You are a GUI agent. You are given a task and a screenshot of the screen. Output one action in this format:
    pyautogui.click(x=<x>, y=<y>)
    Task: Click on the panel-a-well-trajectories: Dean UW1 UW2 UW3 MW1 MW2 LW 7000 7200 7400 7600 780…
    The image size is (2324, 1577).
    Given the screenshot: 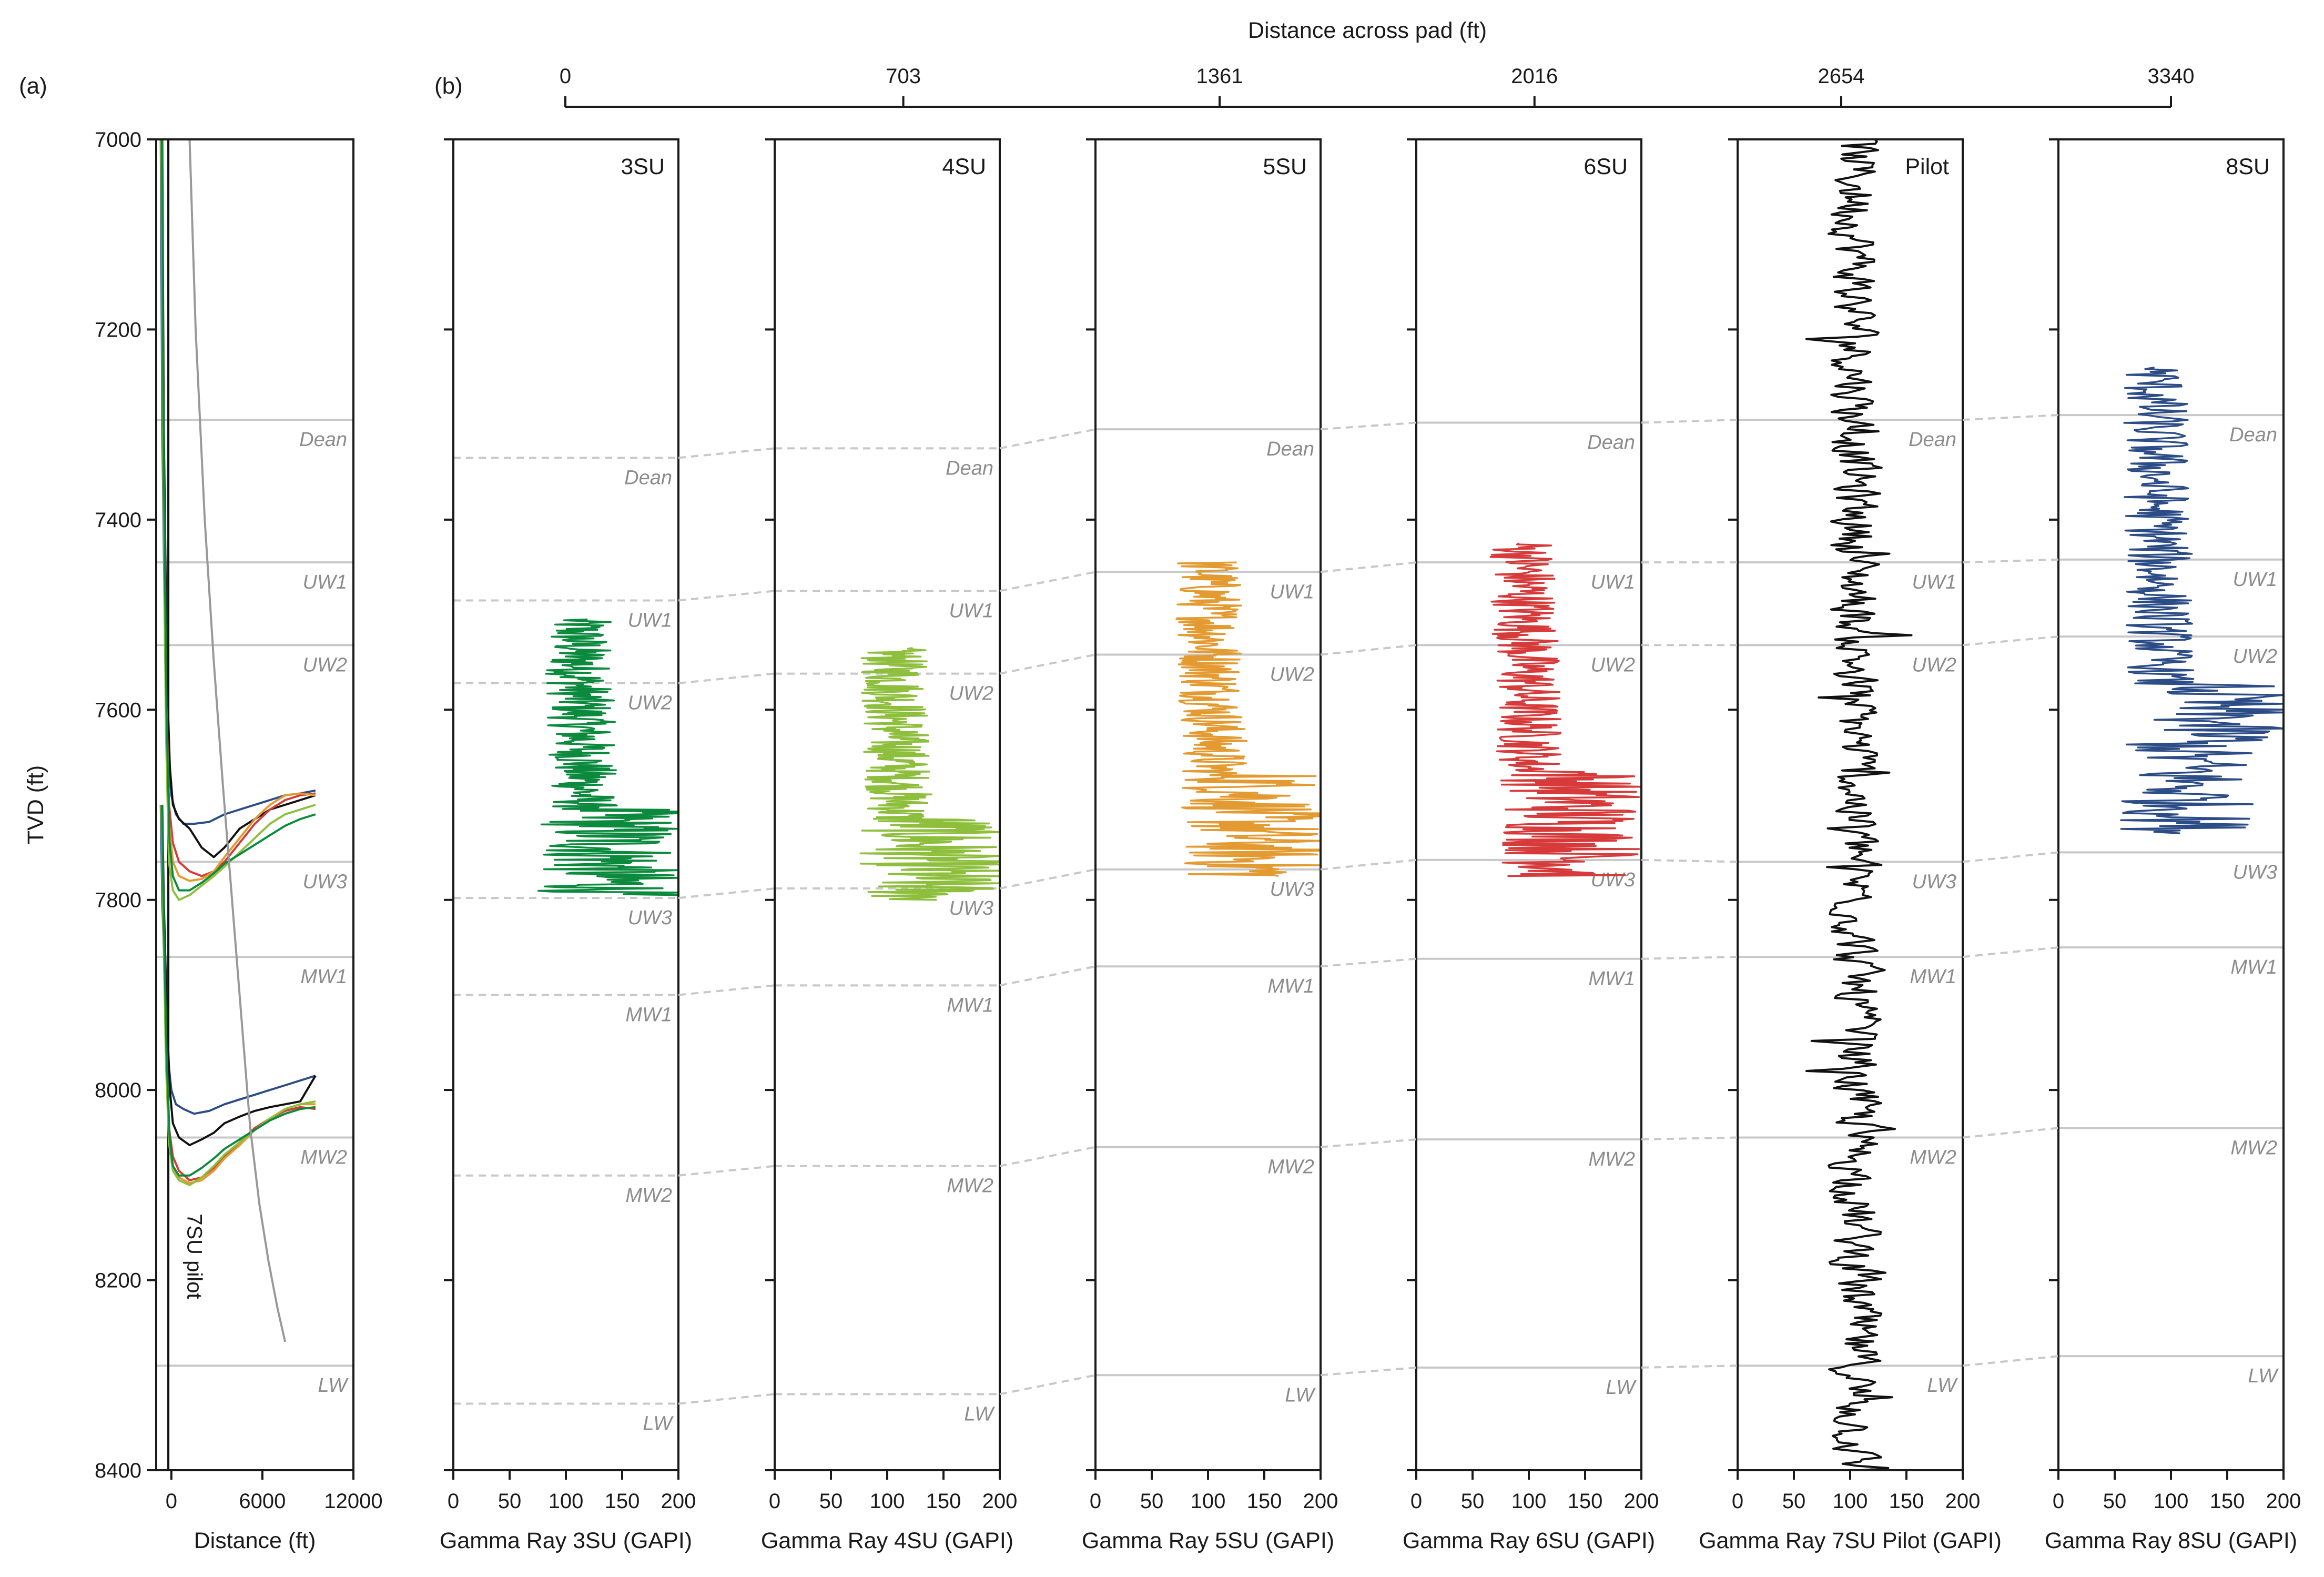 What is the action you would take?
    pyautogui.click(x=203, y=840)
    